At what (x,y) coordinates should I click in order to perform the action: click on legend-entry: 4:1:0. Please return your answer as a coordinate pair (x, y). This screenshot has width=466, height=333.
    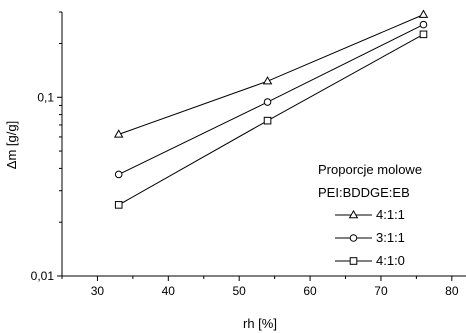
    Looking at the image, I should click on (370, 260).